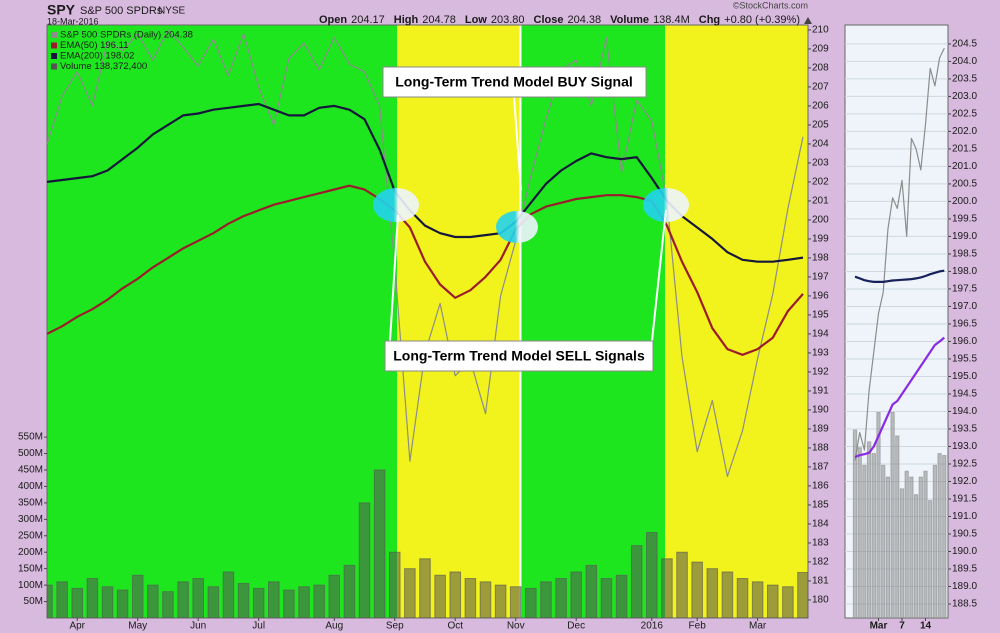 Image resolution: width=1000 pixels, height=633 pixels. What do you see at coordinates (439, 20) in the screenshot?
I see `quote-value: 204.78` at bounding box center [439, 20].